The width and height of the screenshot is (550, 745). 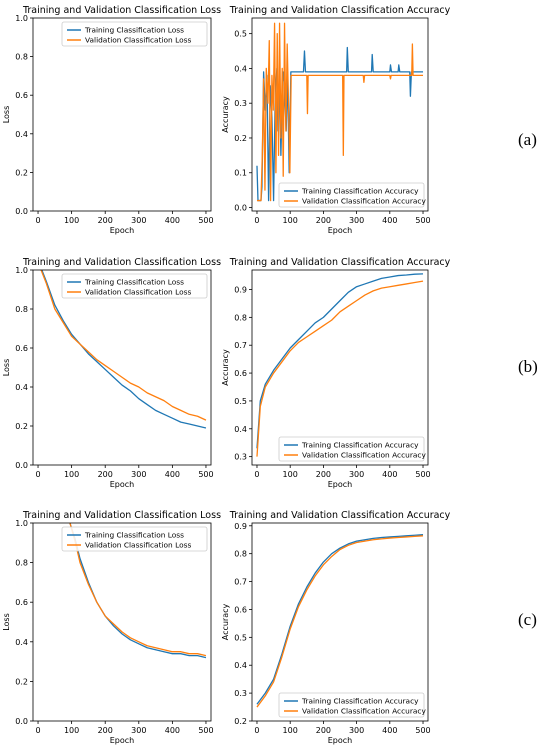 What do you see at coordinates (21, 270) in the screenshot?
I see `y-tick-label: 1.0` at bounding box center [21, 270].